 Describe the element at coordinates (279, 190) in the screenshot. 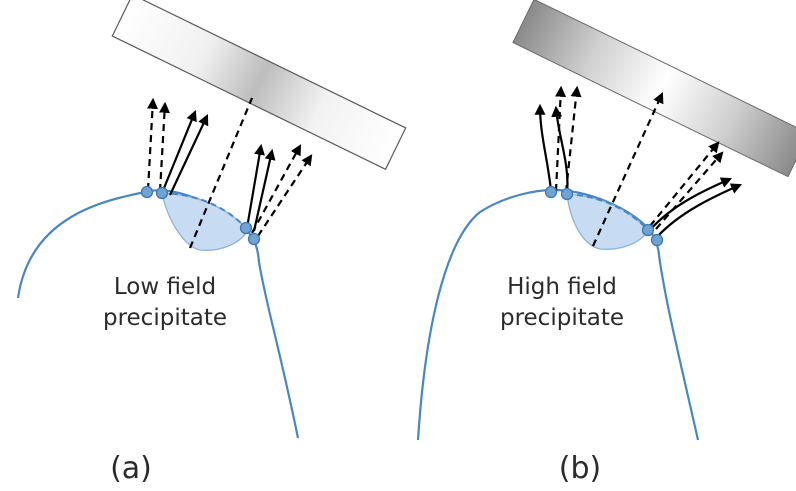

I see `trajectories-a-right` at that location.